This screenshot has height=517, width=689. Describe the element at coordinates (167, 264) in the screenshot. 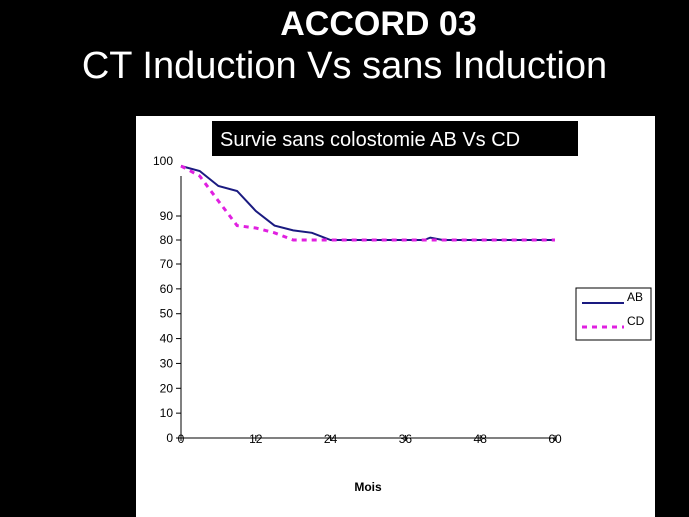

I see `y-tick-label: 70` at that location.